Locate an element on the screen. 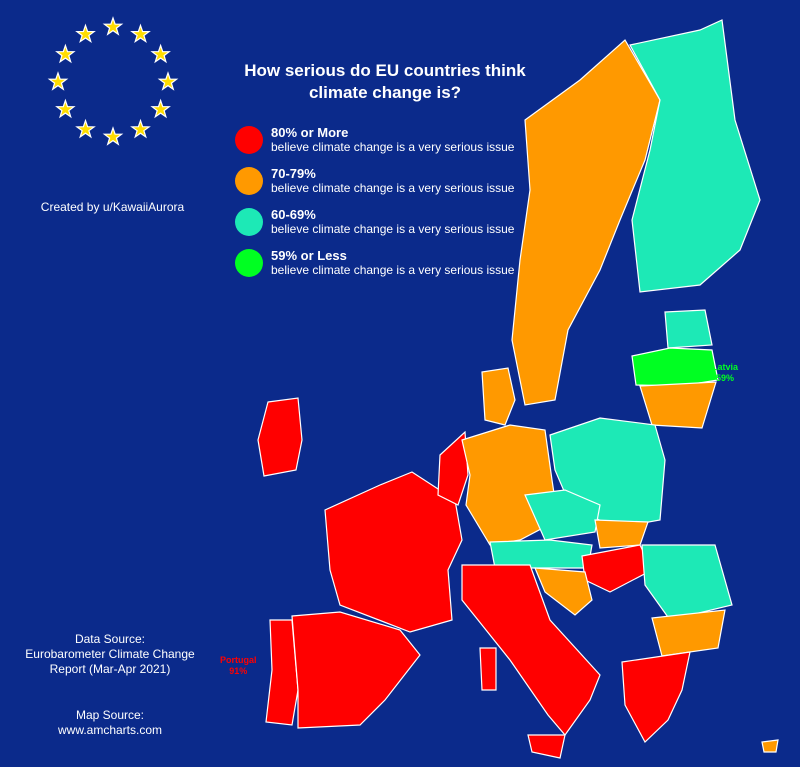 This screenshot has width=800, height=767. annotation-country: Portugal is located at coordinates (238, 660).